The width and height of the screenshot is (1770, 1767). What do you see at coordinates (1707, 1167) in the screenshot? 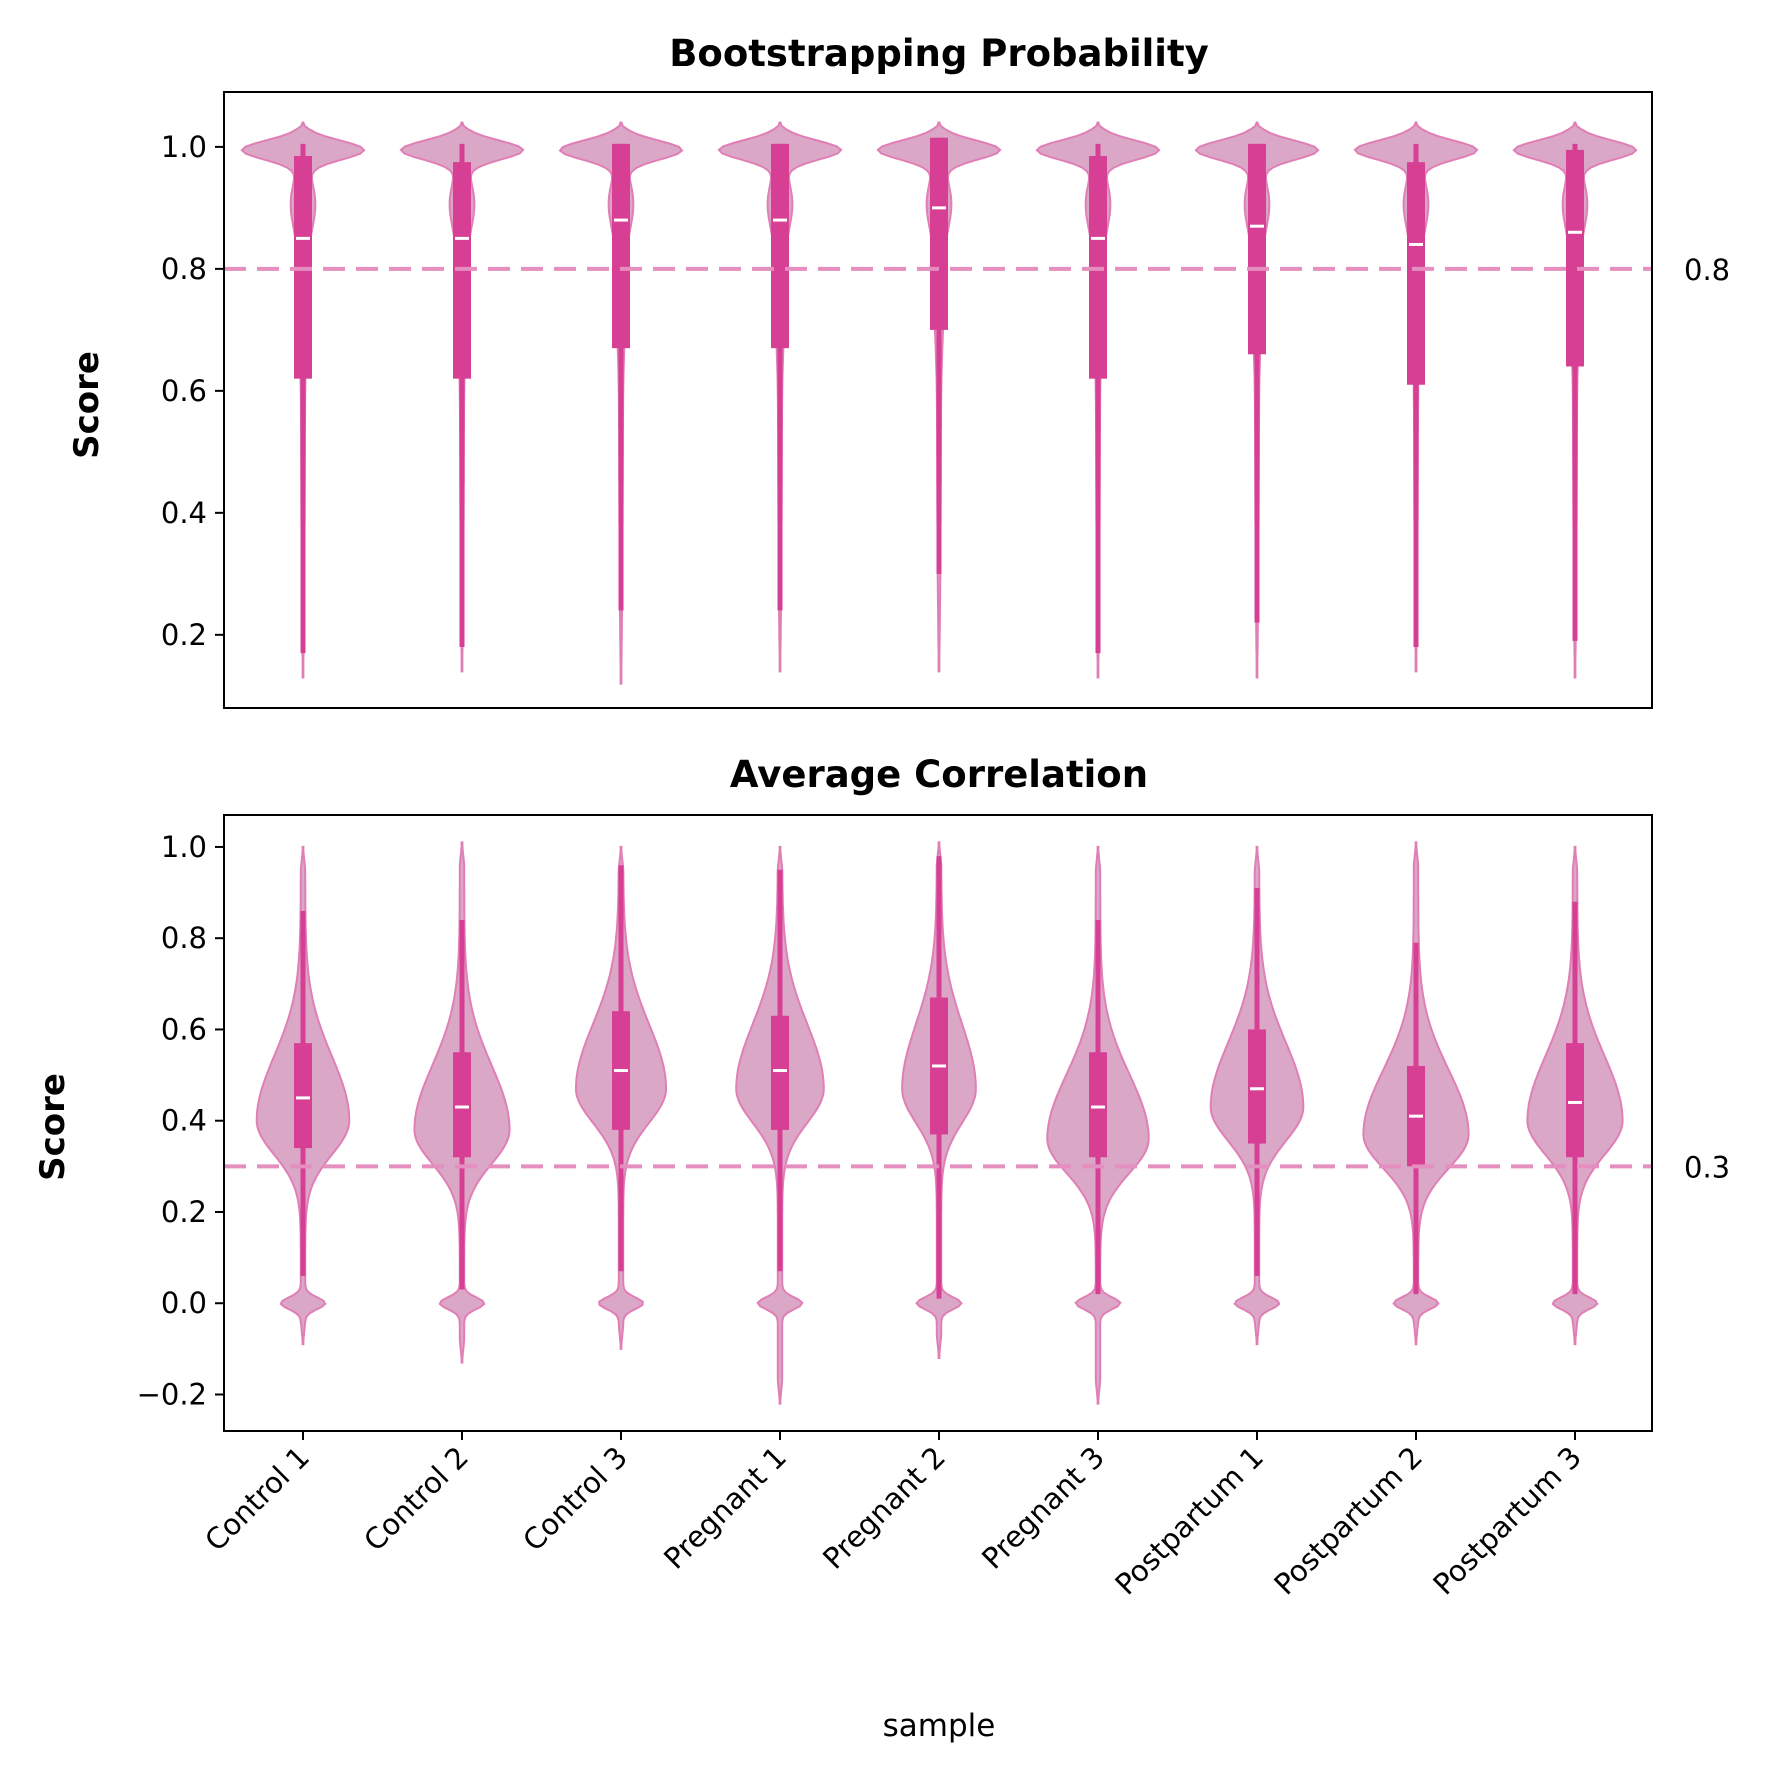
I see `reference-line-label: 0.3` at bounding box center [1707, 1167].